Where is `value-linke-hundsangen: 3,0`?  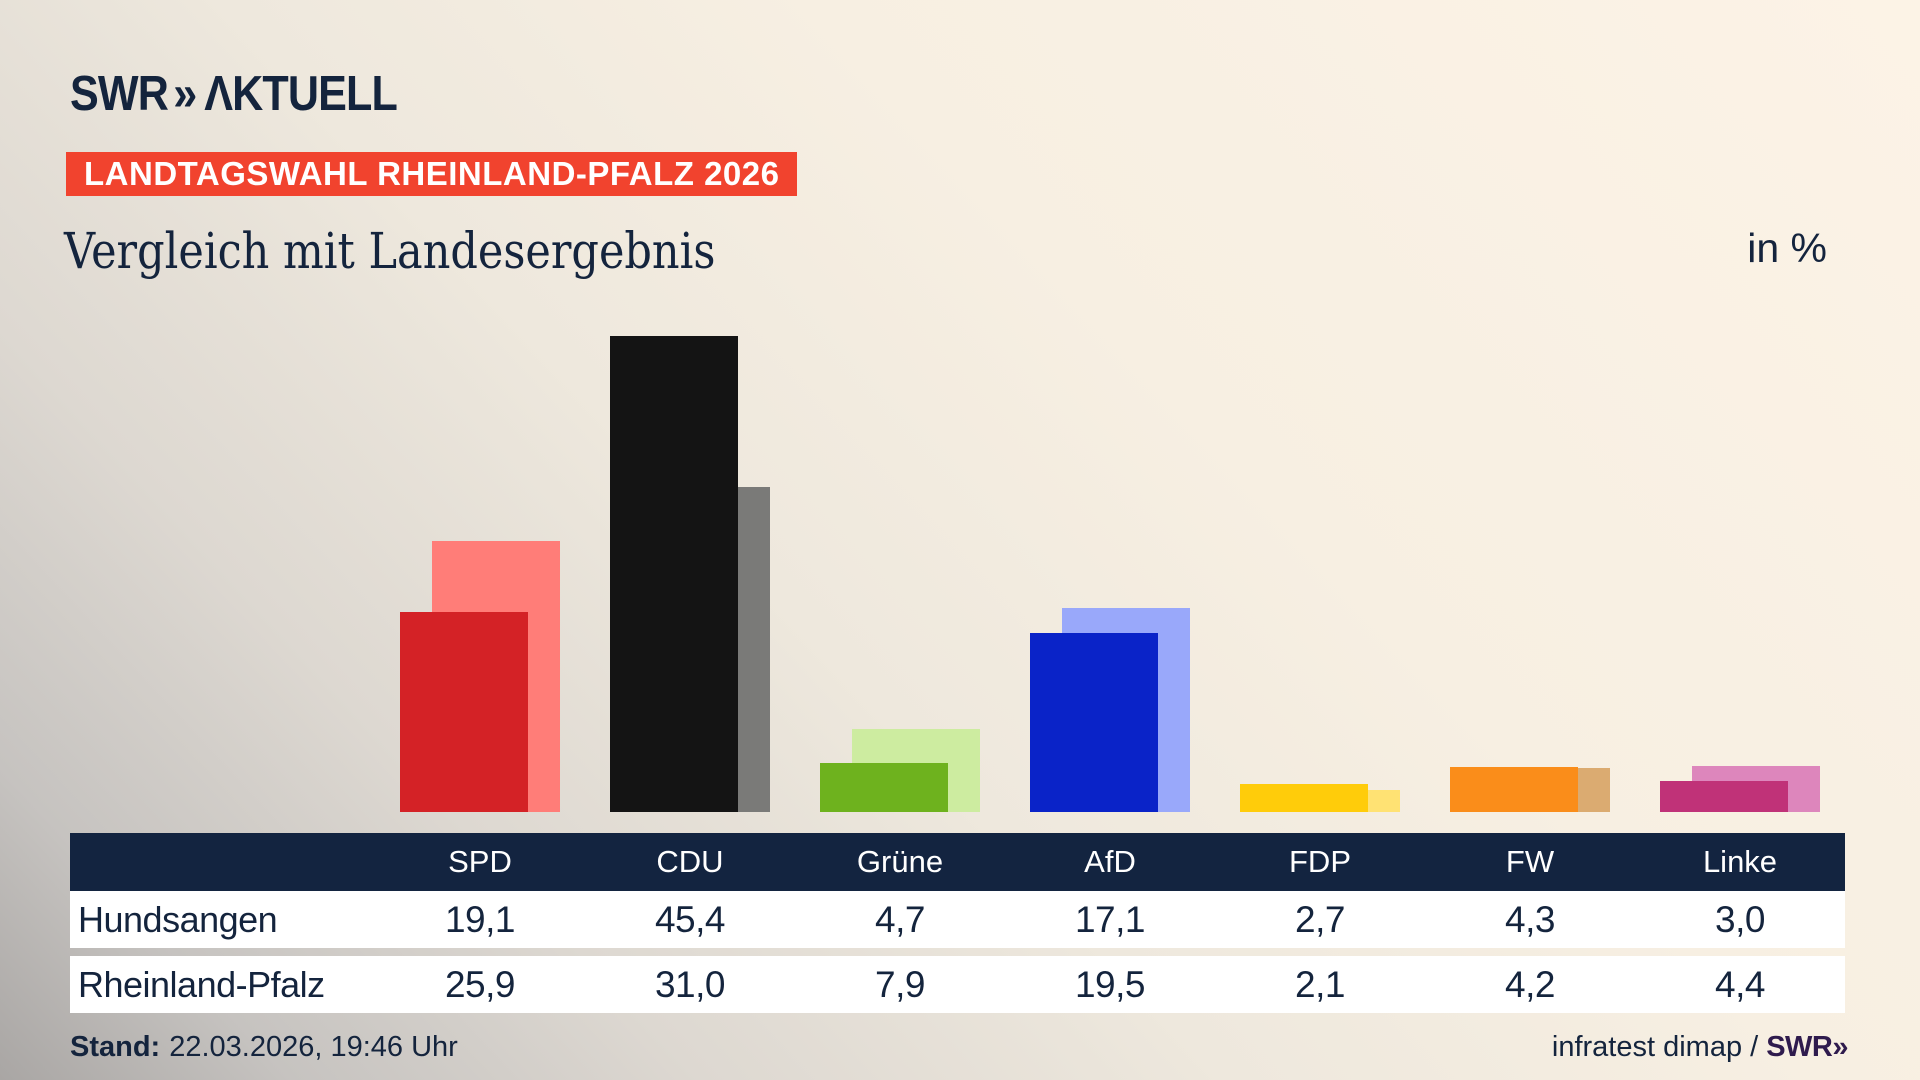
value-linke-hundsangen: 3,0 is located at coordinates (1740, 919).